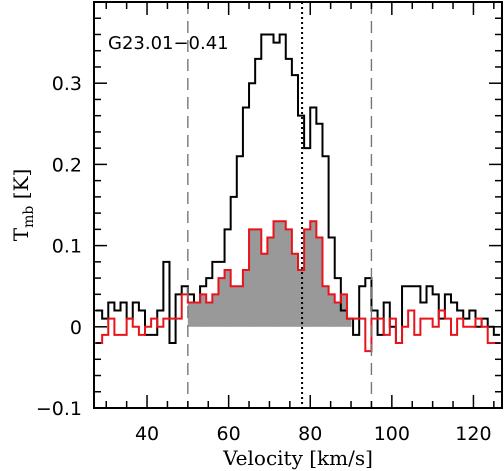  I want to click on y-axis-label-unit: [K], so click(21, 187).